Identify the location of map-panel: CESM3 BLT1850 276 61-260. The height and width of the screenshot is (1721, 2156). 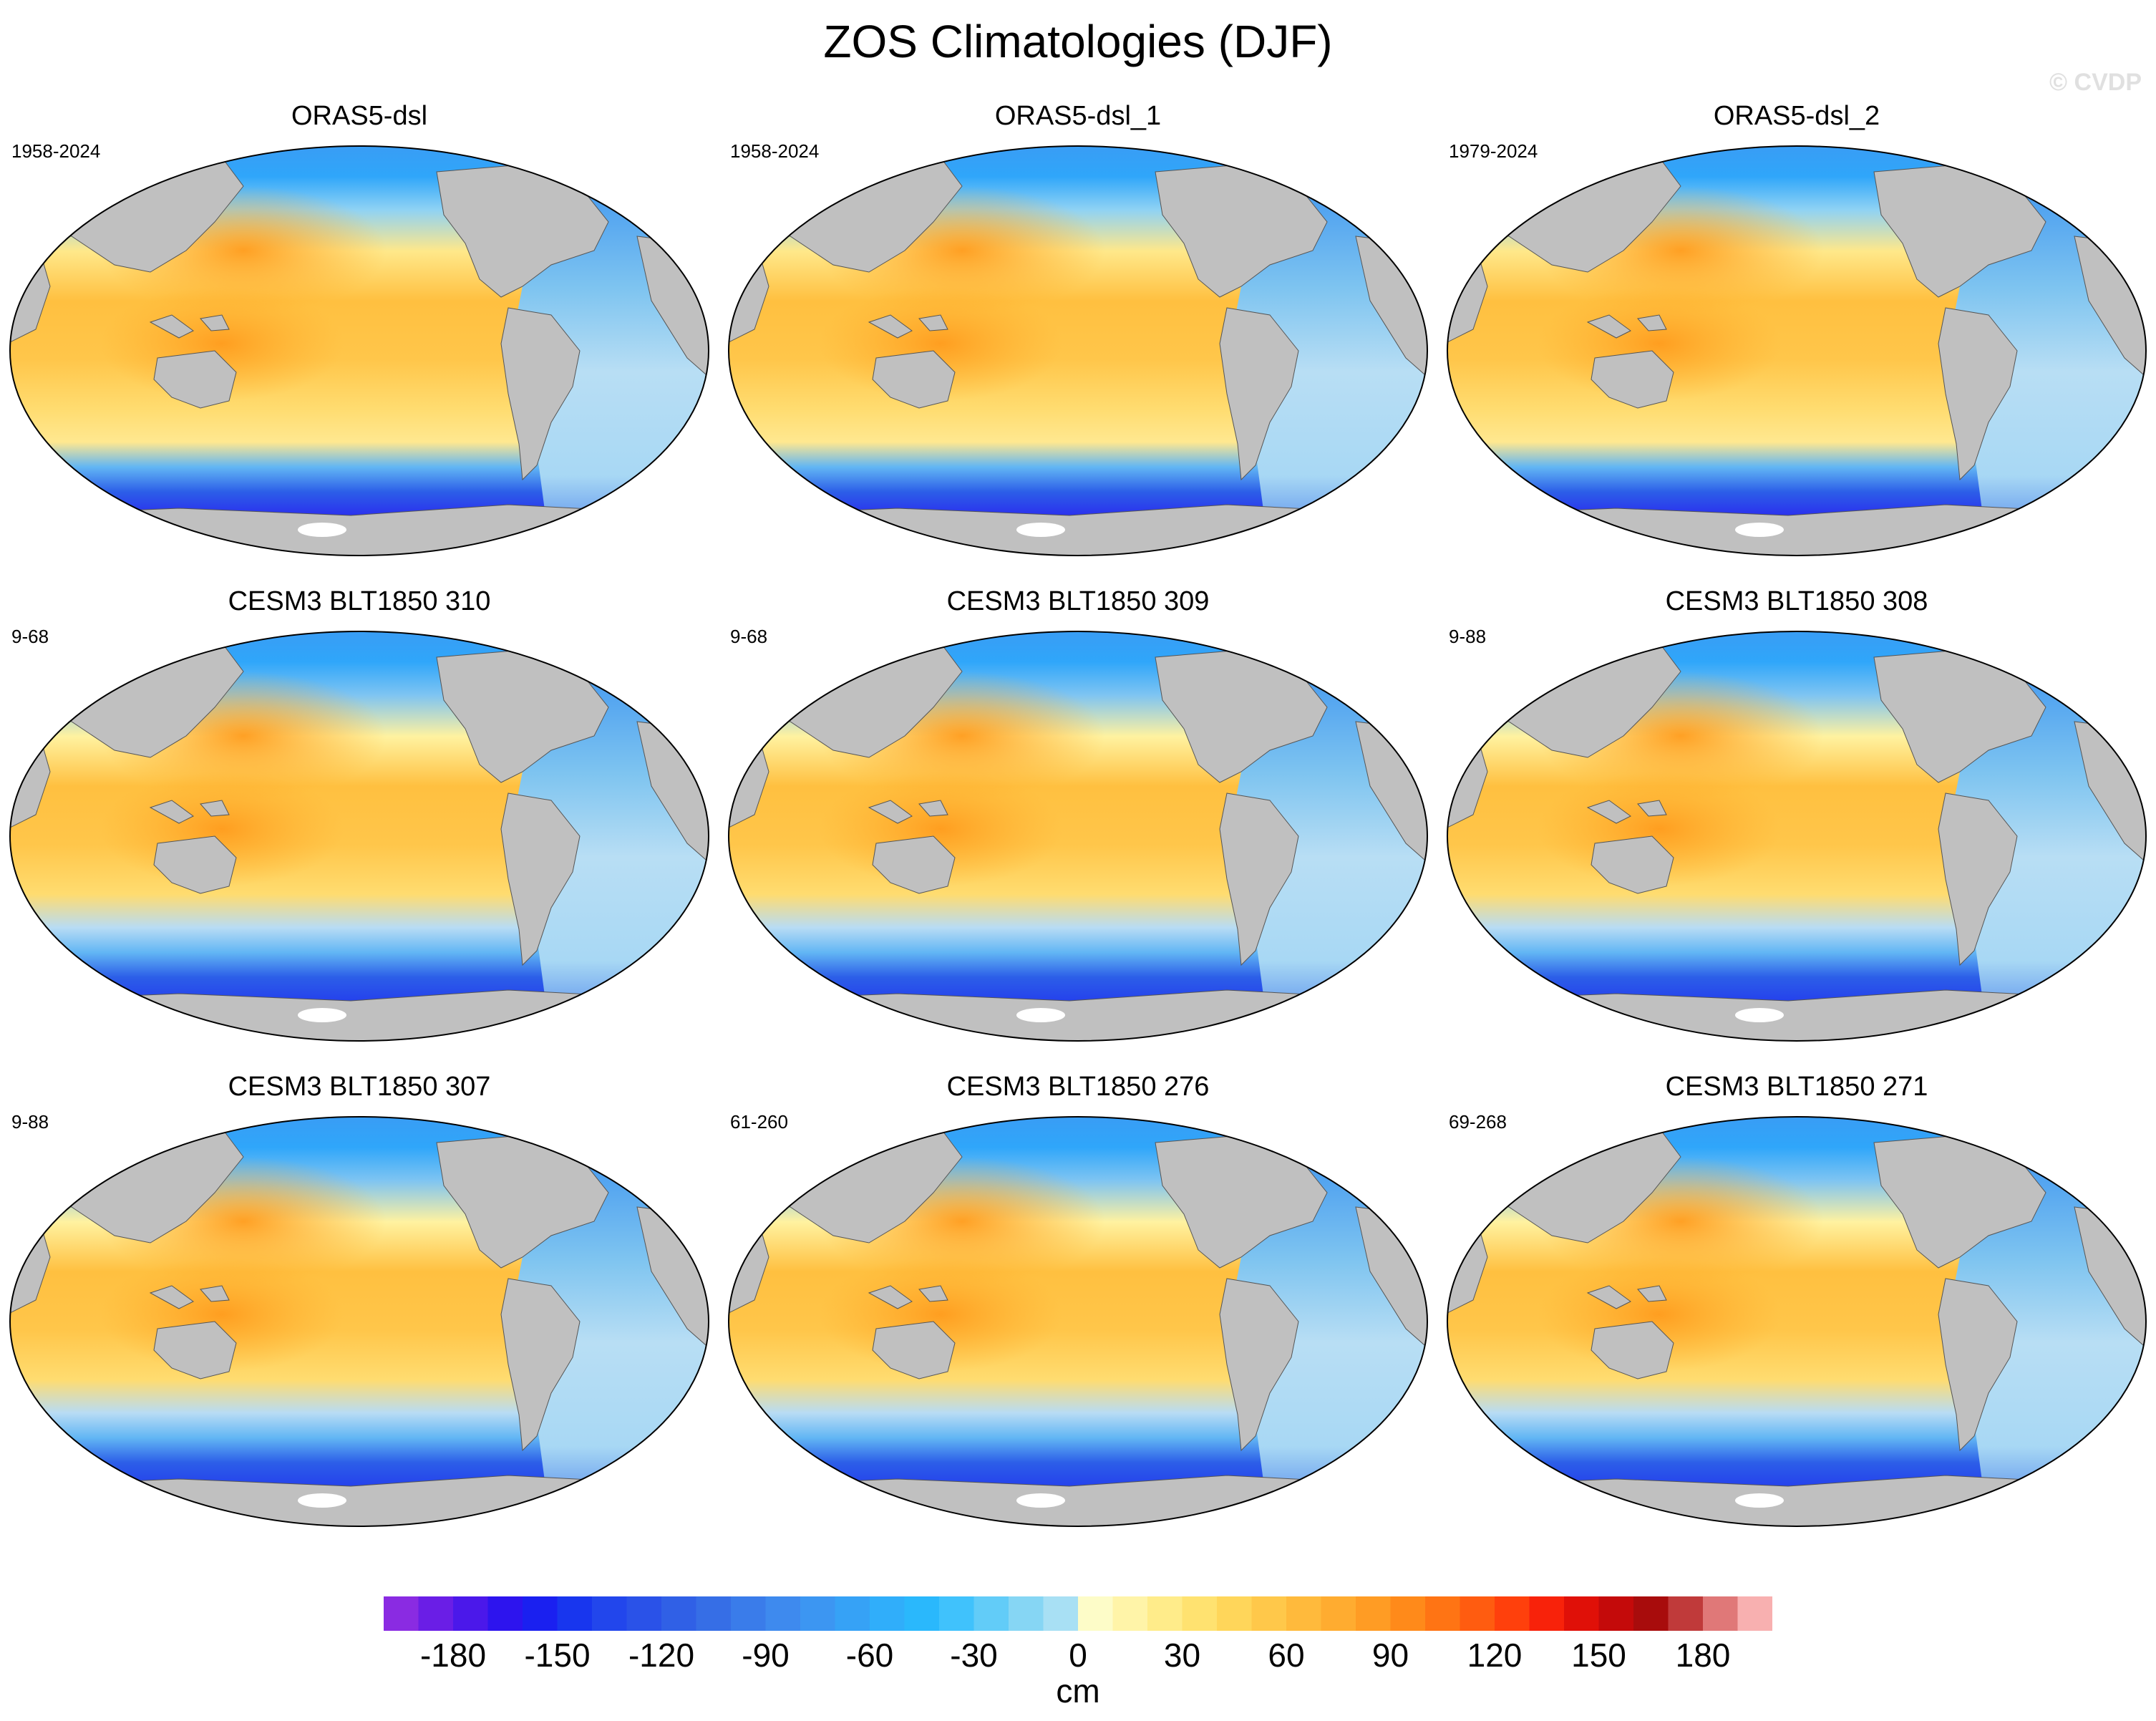
(1078, 1336).